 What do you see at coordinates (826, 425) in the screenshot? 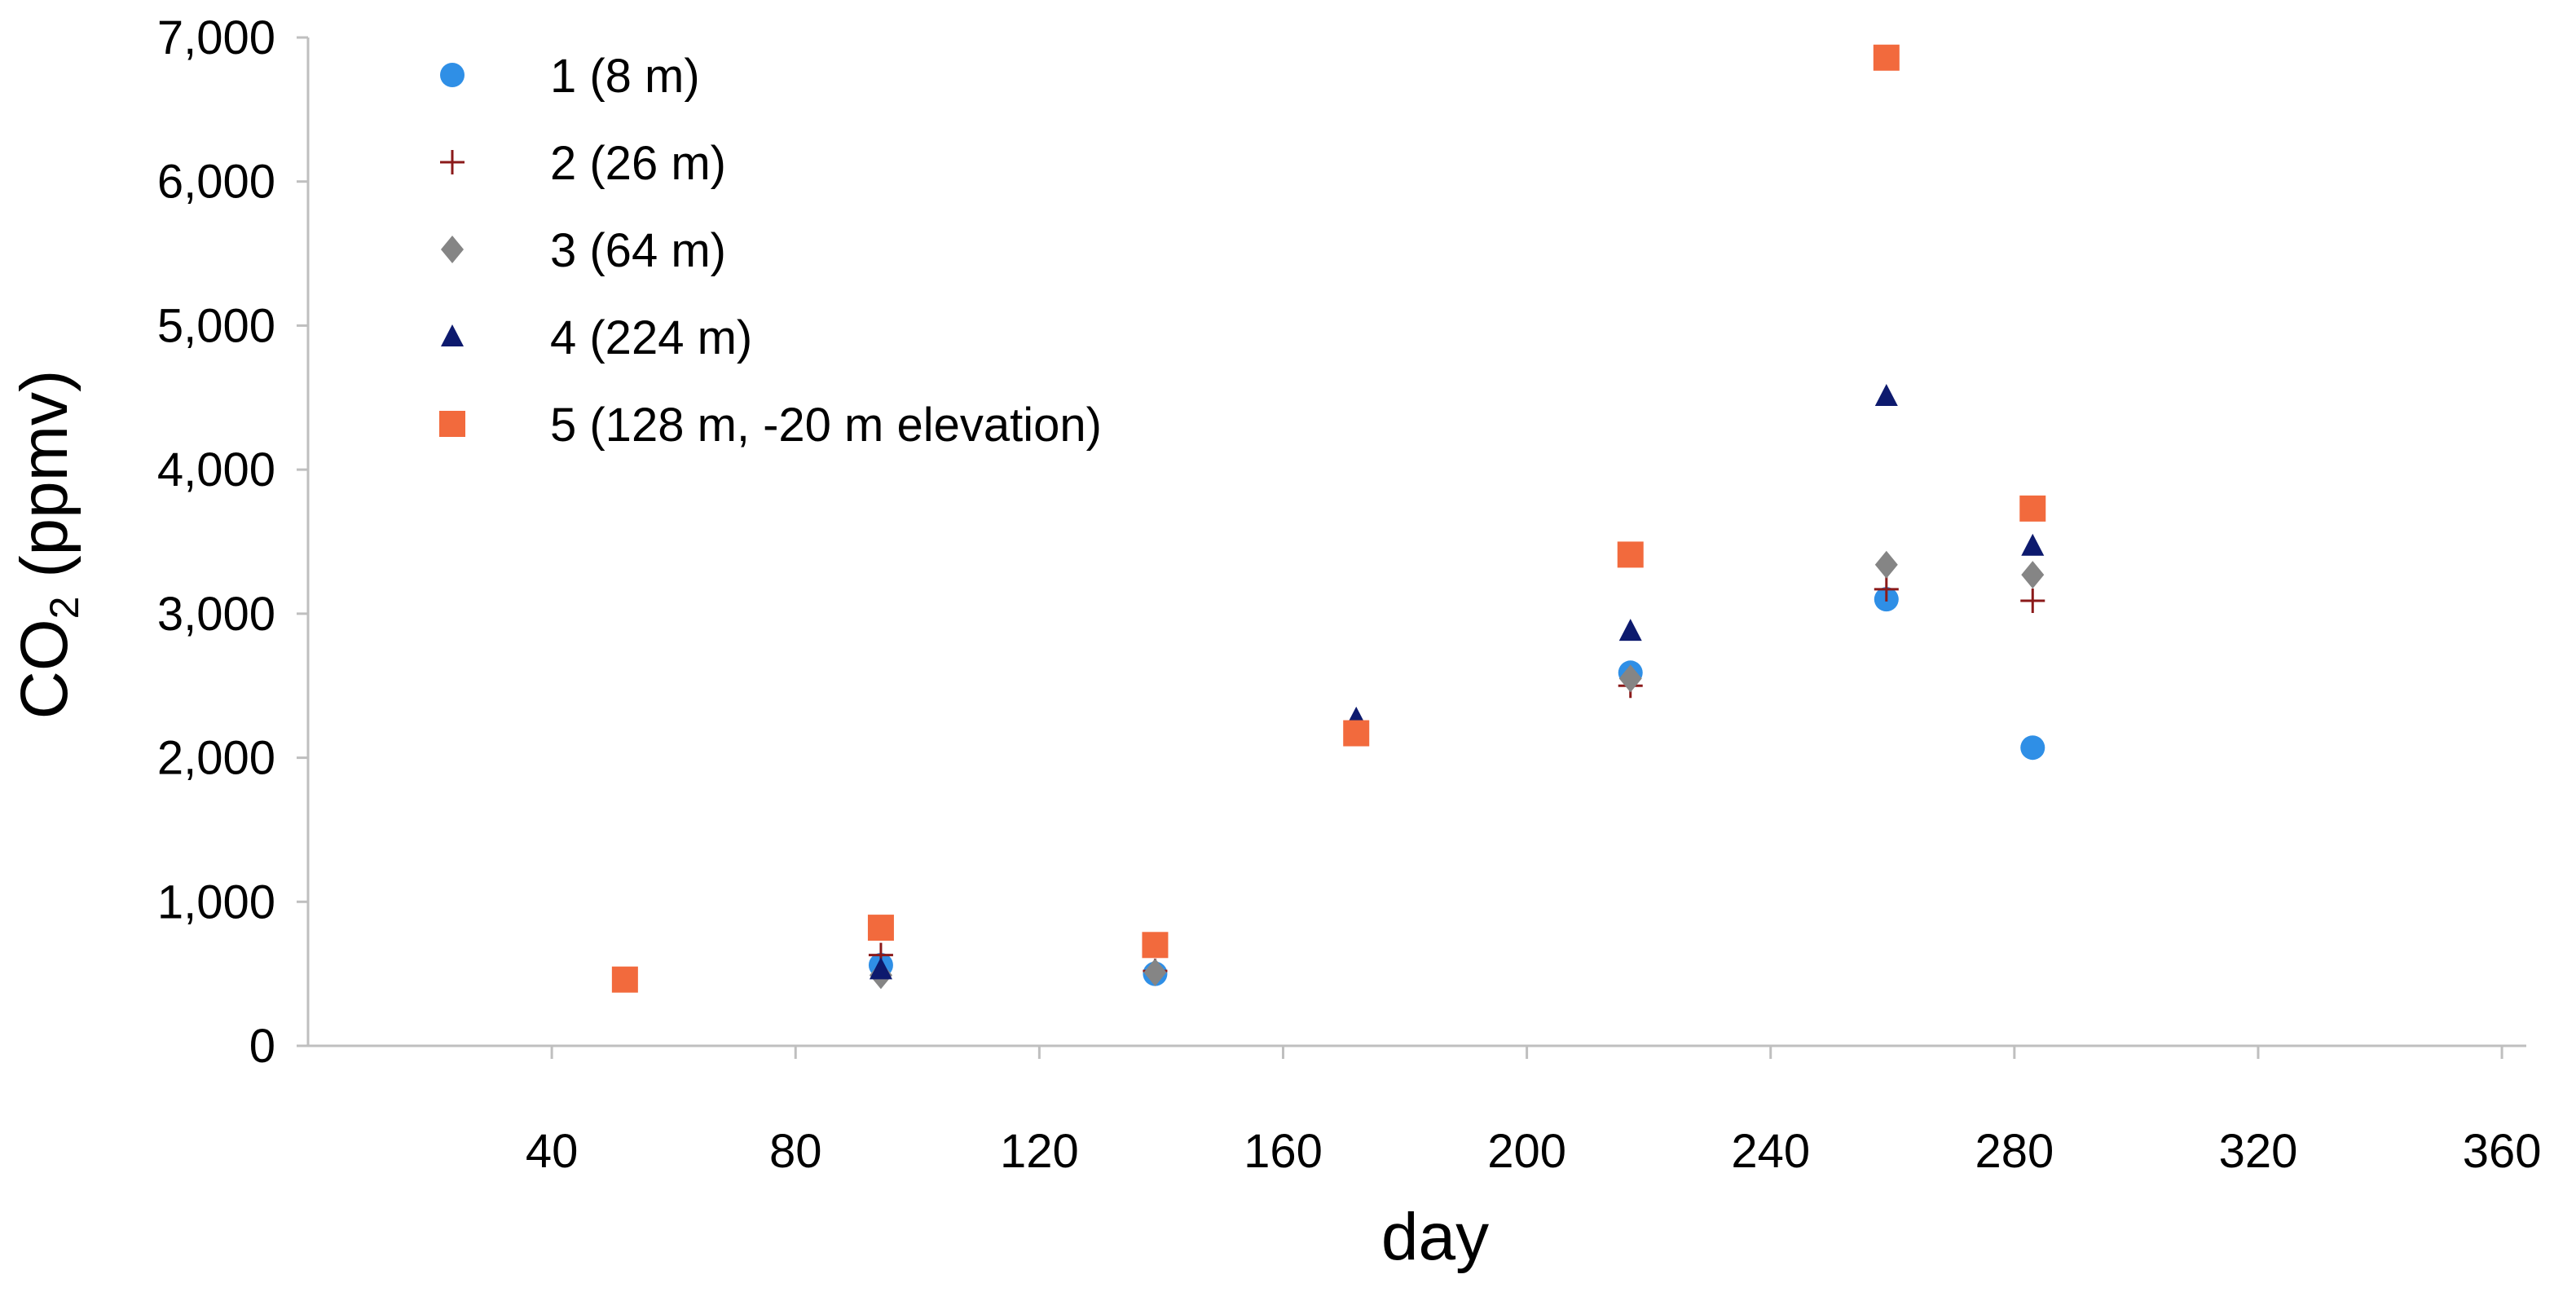
I see `legend-label: 5 (128 m, -20 m elevation)` at bounding box center [826, 425].